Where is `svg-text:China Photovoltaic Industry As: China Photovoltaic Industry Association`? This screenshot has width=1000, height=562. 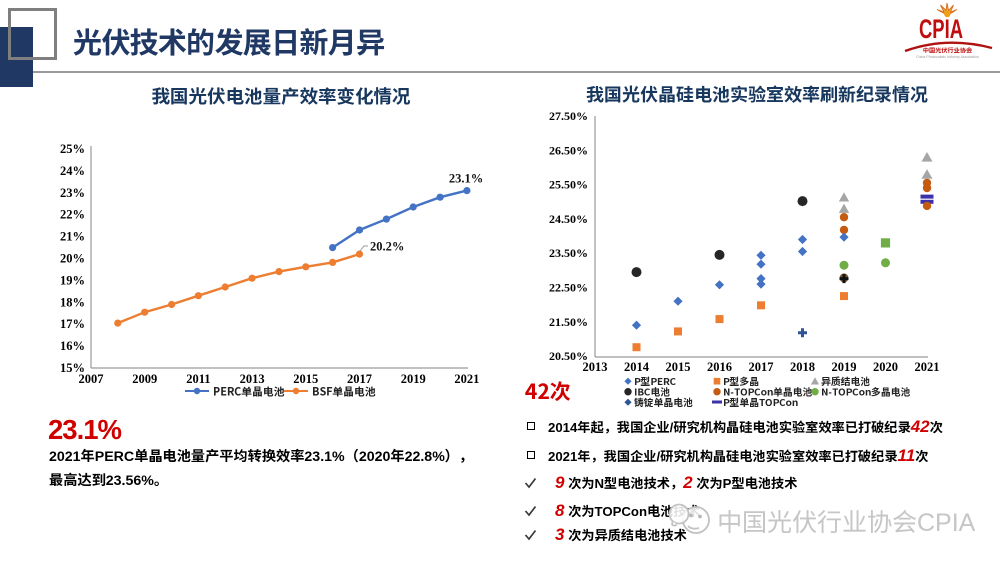
svg-text:China Photovoltaic Industry As: China Photovoltaic Industry Association is located at coordinates (947, 57).